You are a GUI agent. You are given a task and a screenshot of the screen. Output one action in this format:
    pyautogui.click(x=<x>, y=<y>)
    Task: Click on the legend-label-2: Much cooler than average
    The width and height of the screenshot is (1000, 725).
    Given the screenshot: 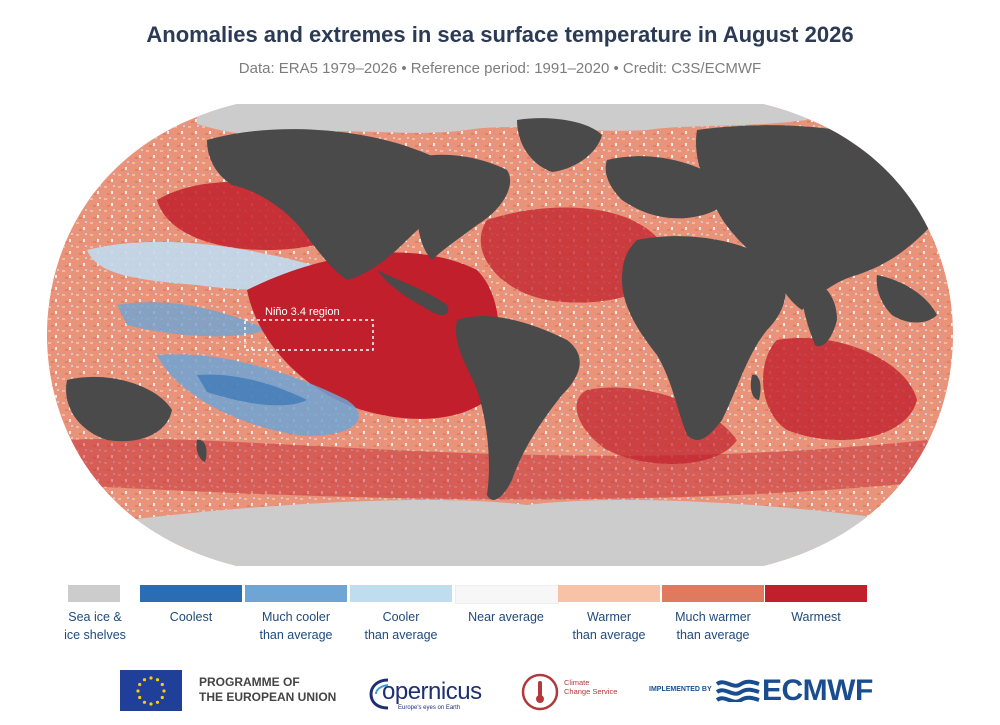 What is the action you would take?
    pyautogui.click(x=296, y=626)
    